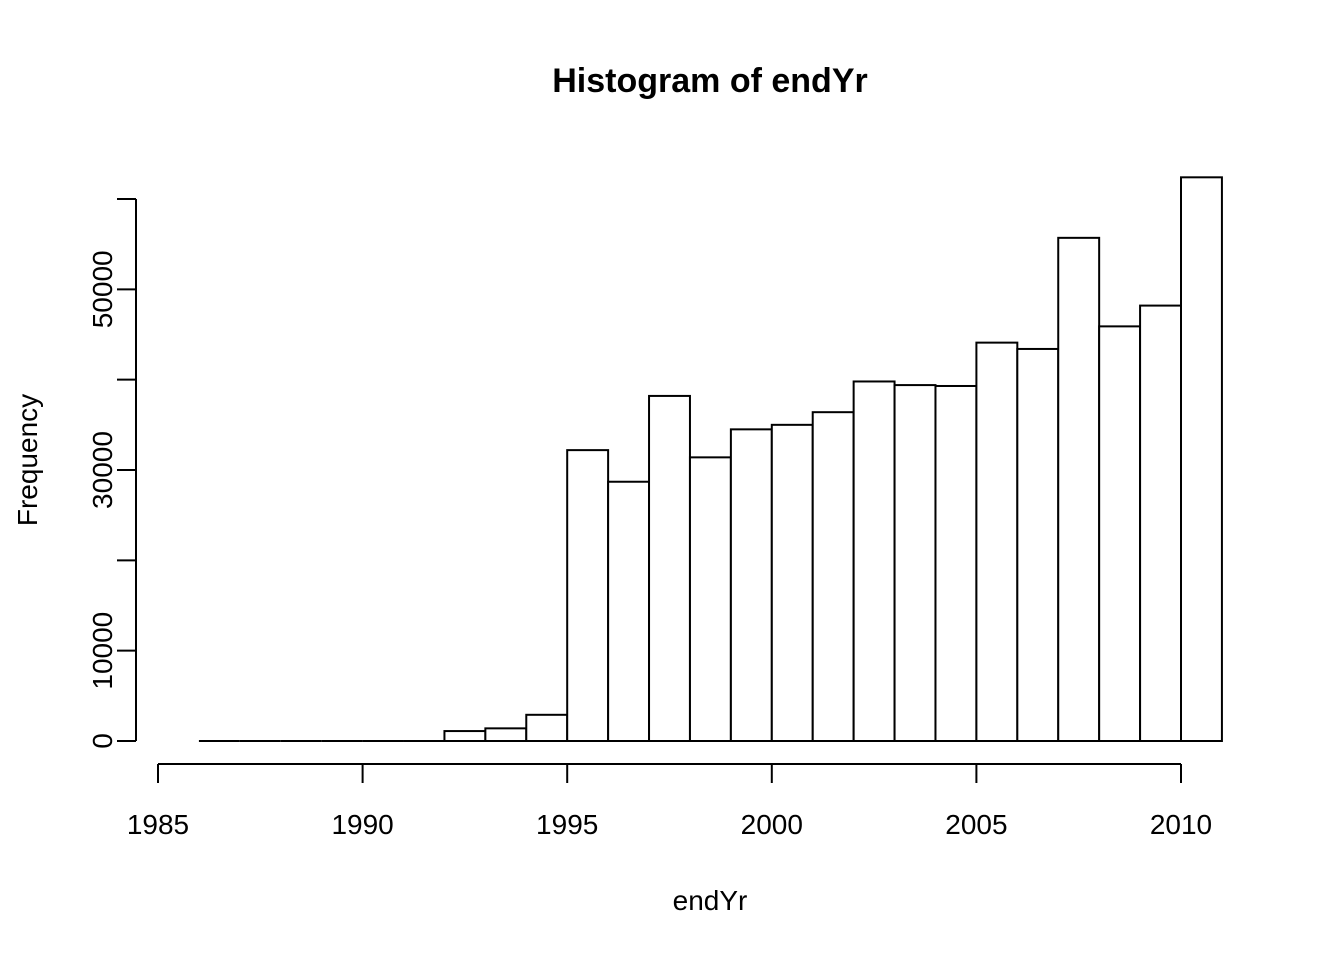 Image resolution: width=1344 pixels, height=960 pixels. Describe the element at coordinates (669, 801) in the screenshot. I see `x-axis: 1985 1990 1995 2000 2005 2010` at that location.